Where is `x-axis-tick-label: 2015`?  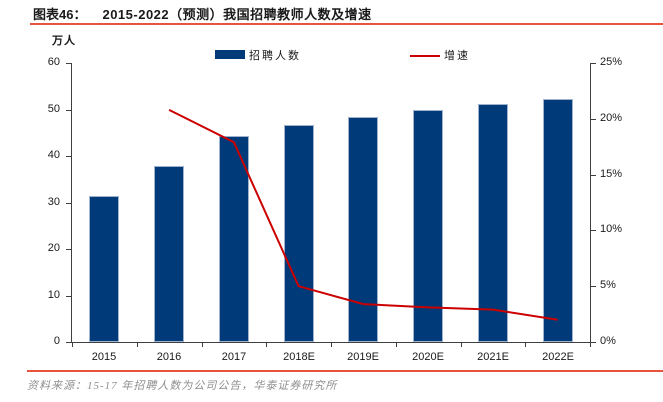 x-axis-tick-label: 2015 is located at coordinates (104, 357).